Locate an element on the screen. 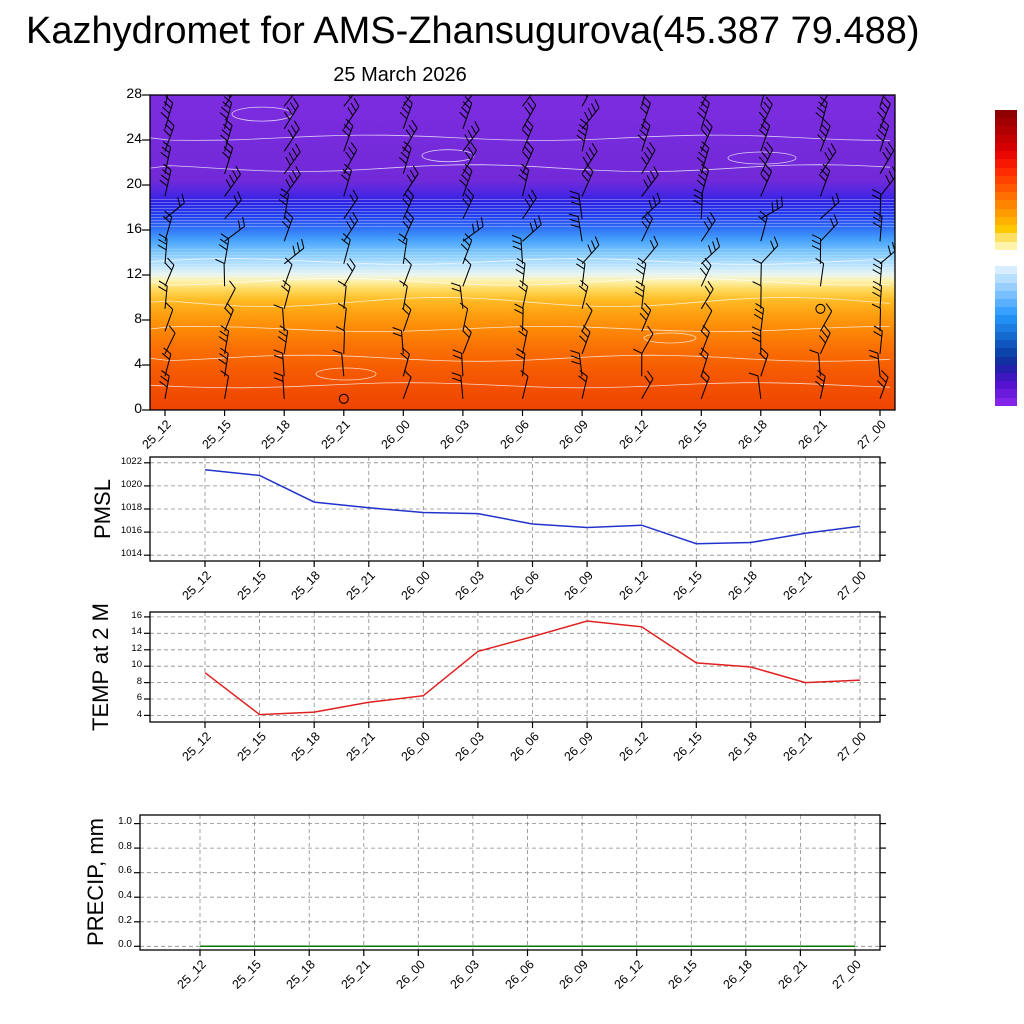  pmsl-chart is located at coordinates (515, 511).